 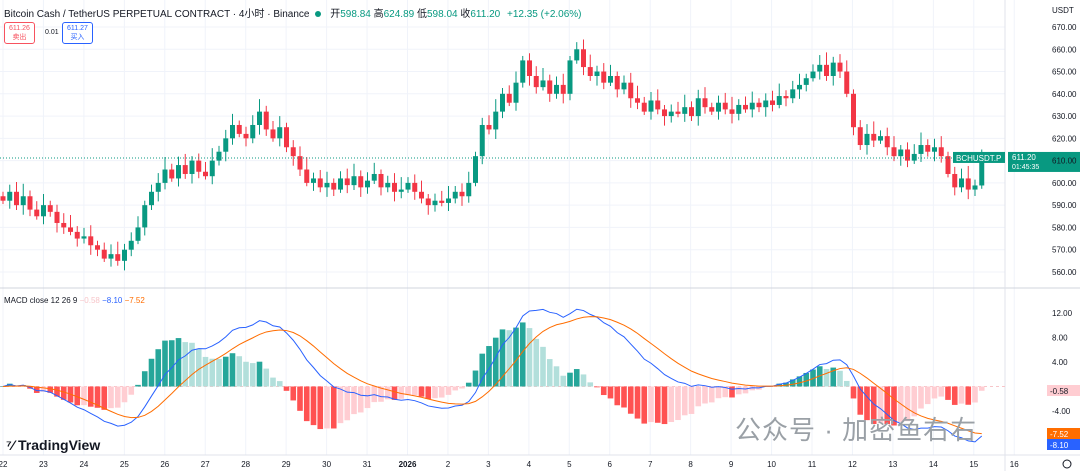 I want to click on low-label: 低, so click(x=422, y=14).